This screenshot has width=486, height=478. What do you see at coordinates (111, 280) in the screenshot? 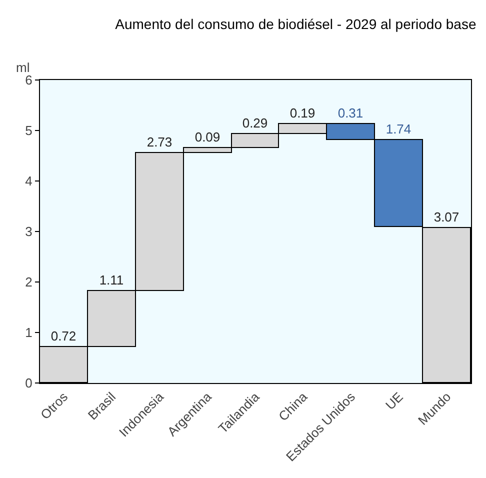
I see `data-label: 1.11` at bounding box center [111, 280].